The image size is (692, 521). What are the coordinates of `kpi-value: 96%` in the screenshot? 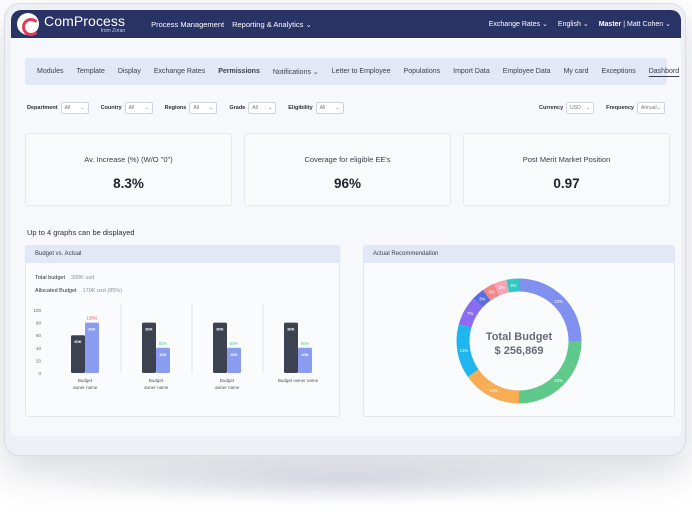 It's located at (347, 183).